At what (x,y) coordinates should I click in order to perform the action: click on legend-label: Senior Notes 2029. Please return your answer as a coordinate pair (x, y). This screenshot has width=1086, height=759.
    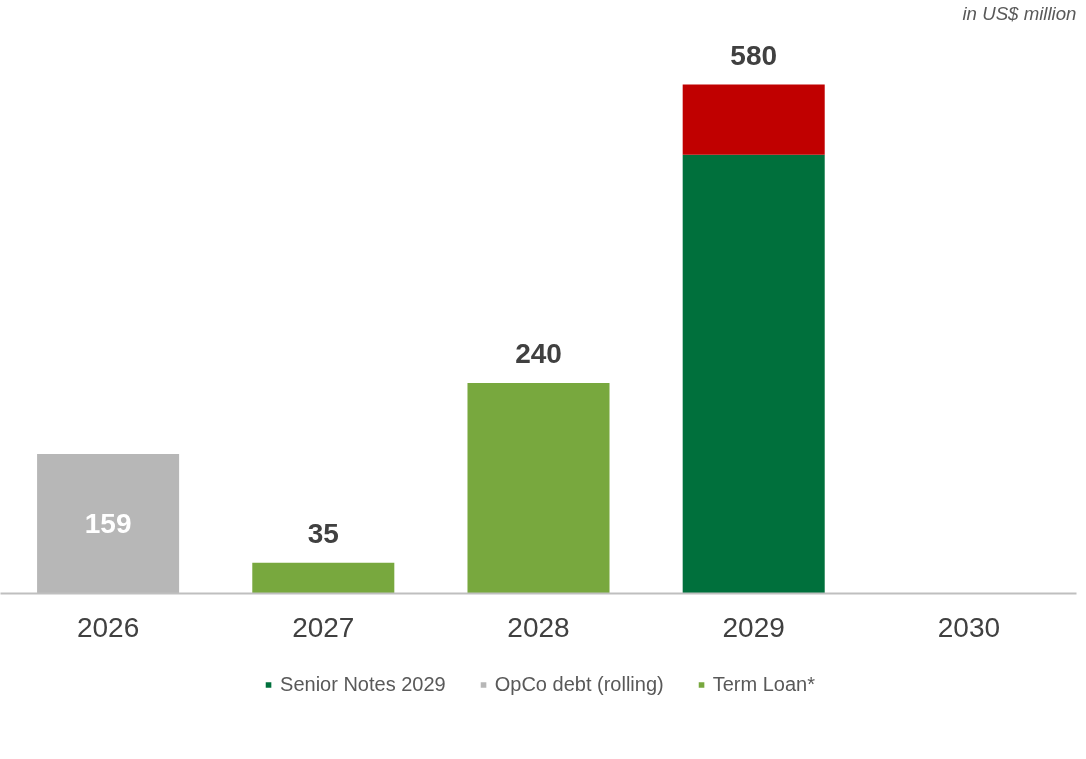
    Looking at the image, I should click on (363, 684).